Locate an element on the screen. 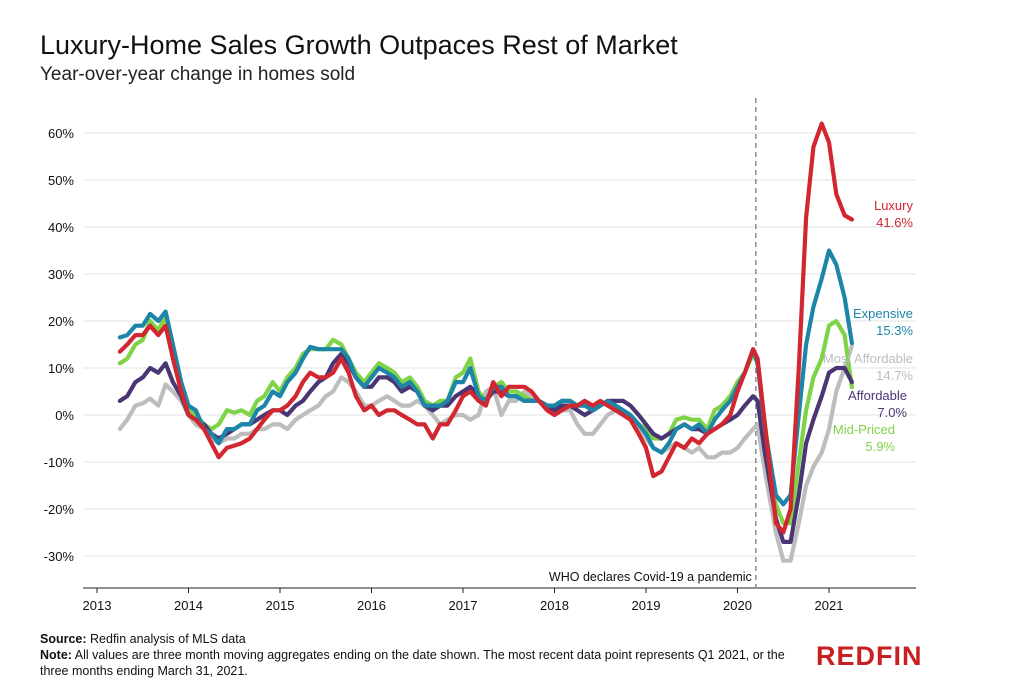  end-label-mid-priced: Mid-Priced is located at coordinates (864, 429).